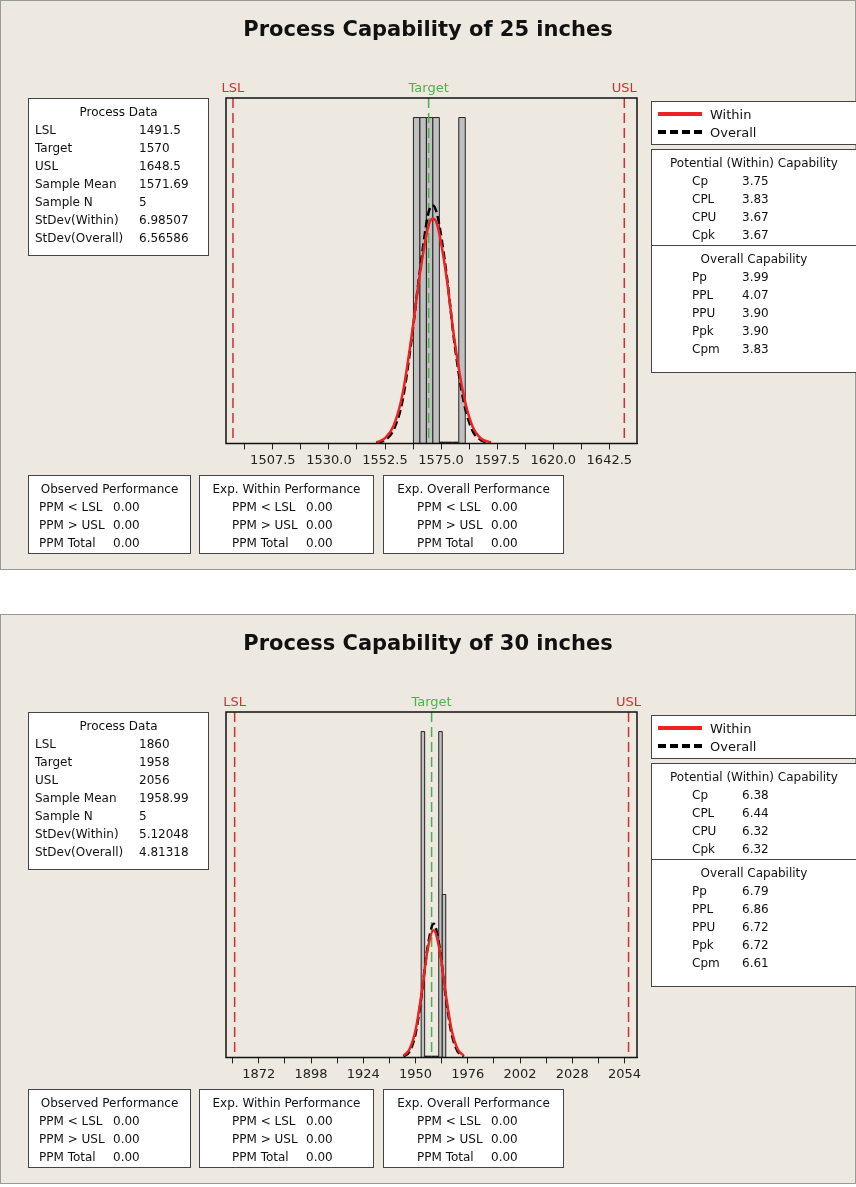 The height and width of the screenshot is (1187, 856). What do you see at coordinates (329, 459) in the screenshot?
I see `x-tick-label: 1530.0` at bounding box center [329, 459].